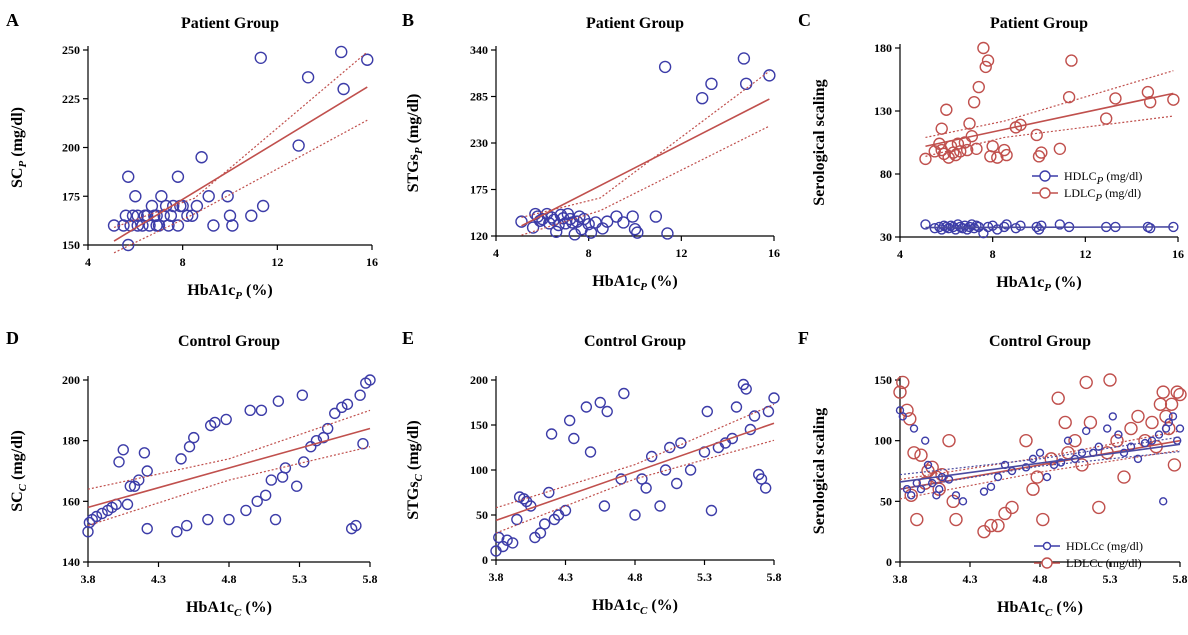 The image size is (1188, 635). I want to click on y-tick-label-b-2: 230, so click(479, 143).